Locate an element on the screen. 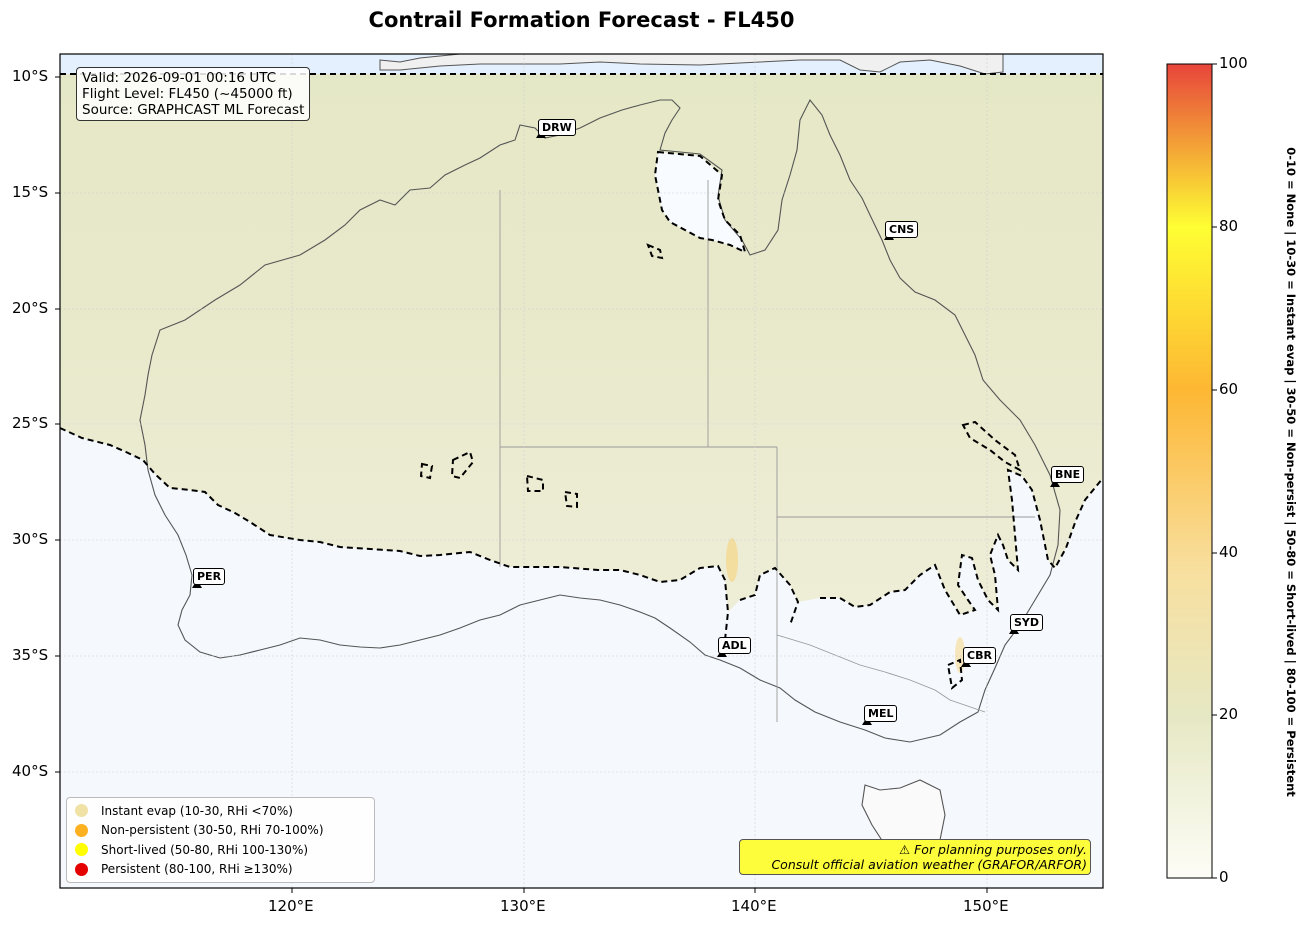  y-tick-label: 40°S is located at coordinates (30, 771).